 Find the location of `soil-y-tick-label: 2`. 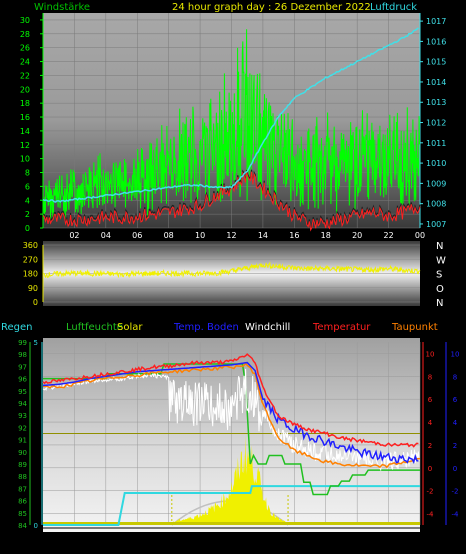

soil-y-tick-label: 2 is located at coordinates (455, 446).